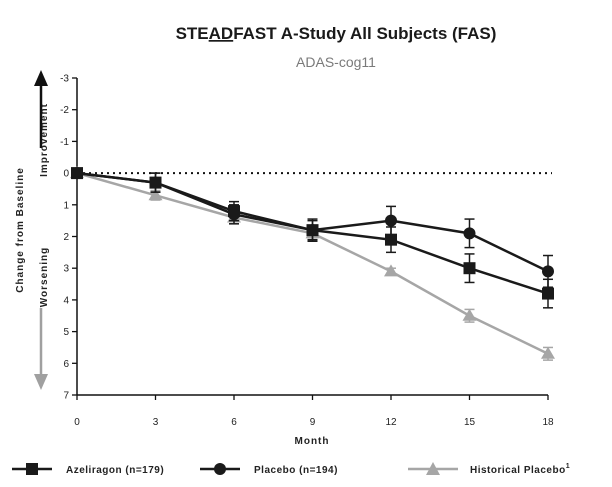 The height and width of the screenshot is (487, 612). What do you see at coordinates (364, 33) in the screenshot?
I see `chart-title-part-3: FAST A-Study All Subjects (FAS)` at bounding box center [364, 33].